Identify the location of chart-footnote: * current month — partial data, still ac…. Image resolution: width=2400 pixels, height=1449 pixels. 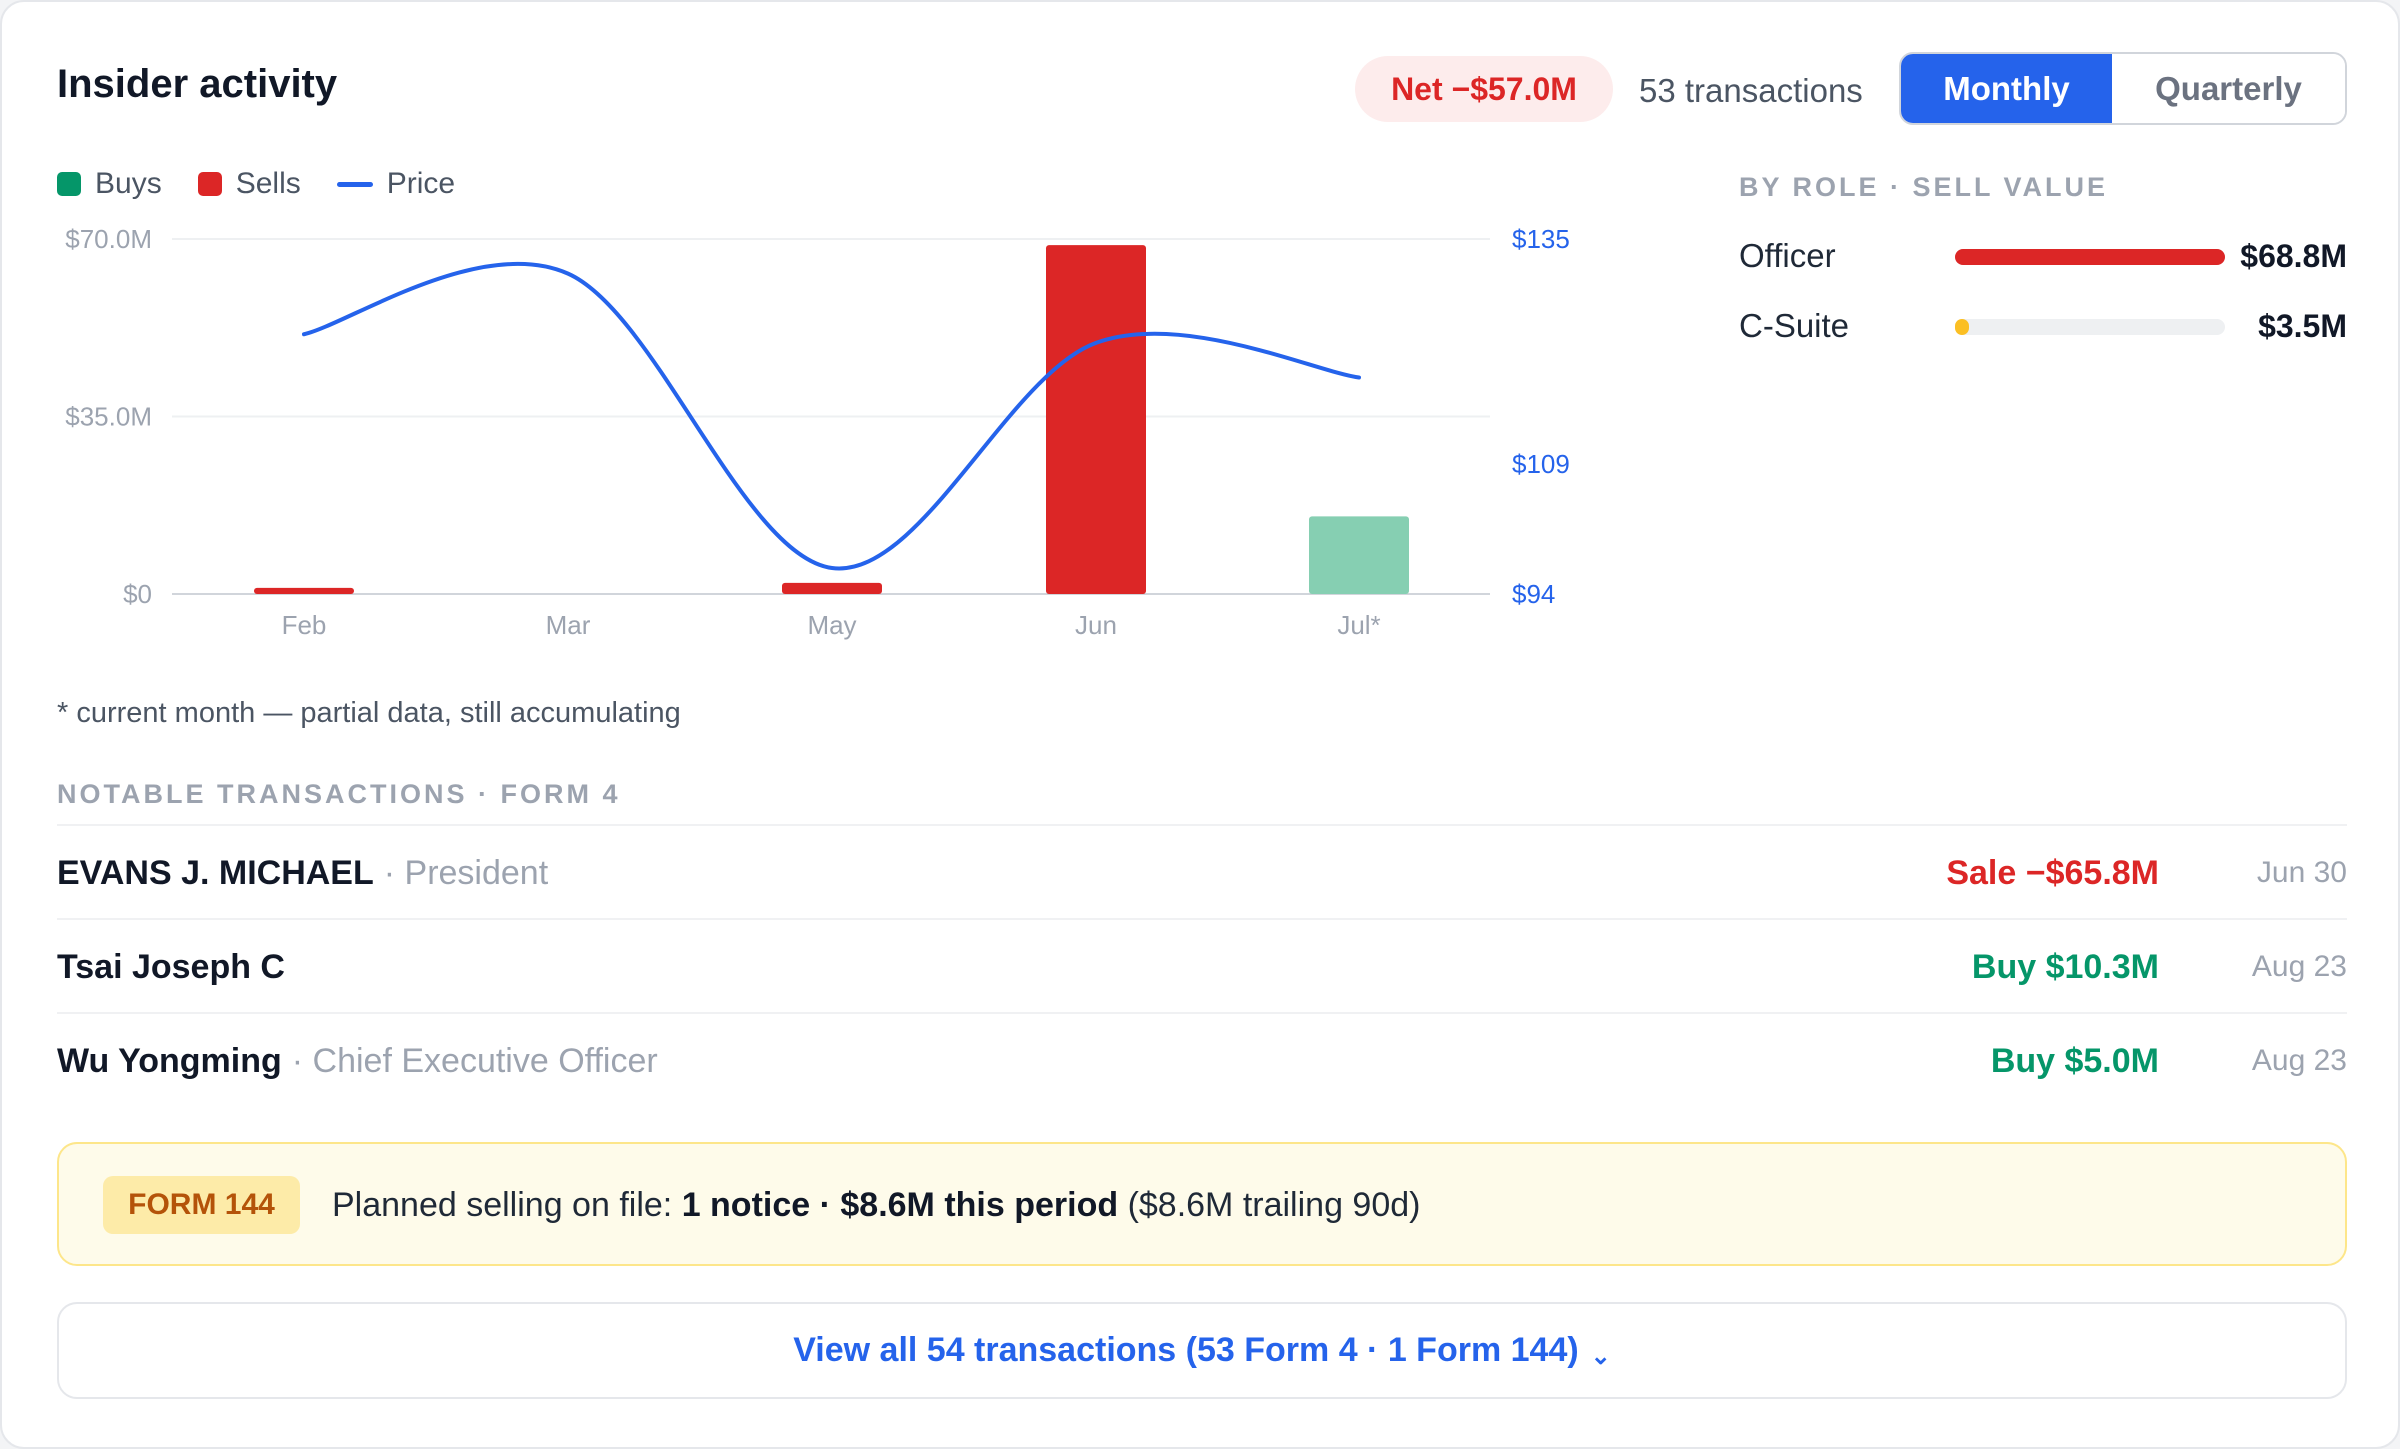
(369, 713).